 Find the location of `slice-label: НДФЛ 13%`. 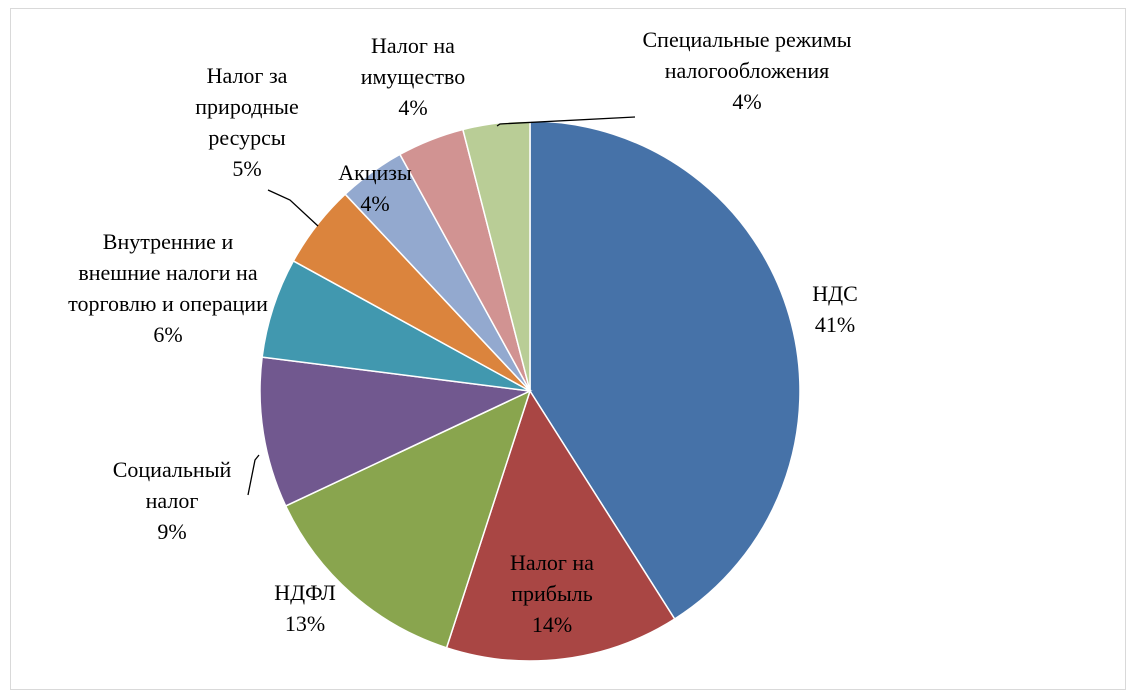

slice-label: НДФЛ 13% is located at coordinates (305, 608).